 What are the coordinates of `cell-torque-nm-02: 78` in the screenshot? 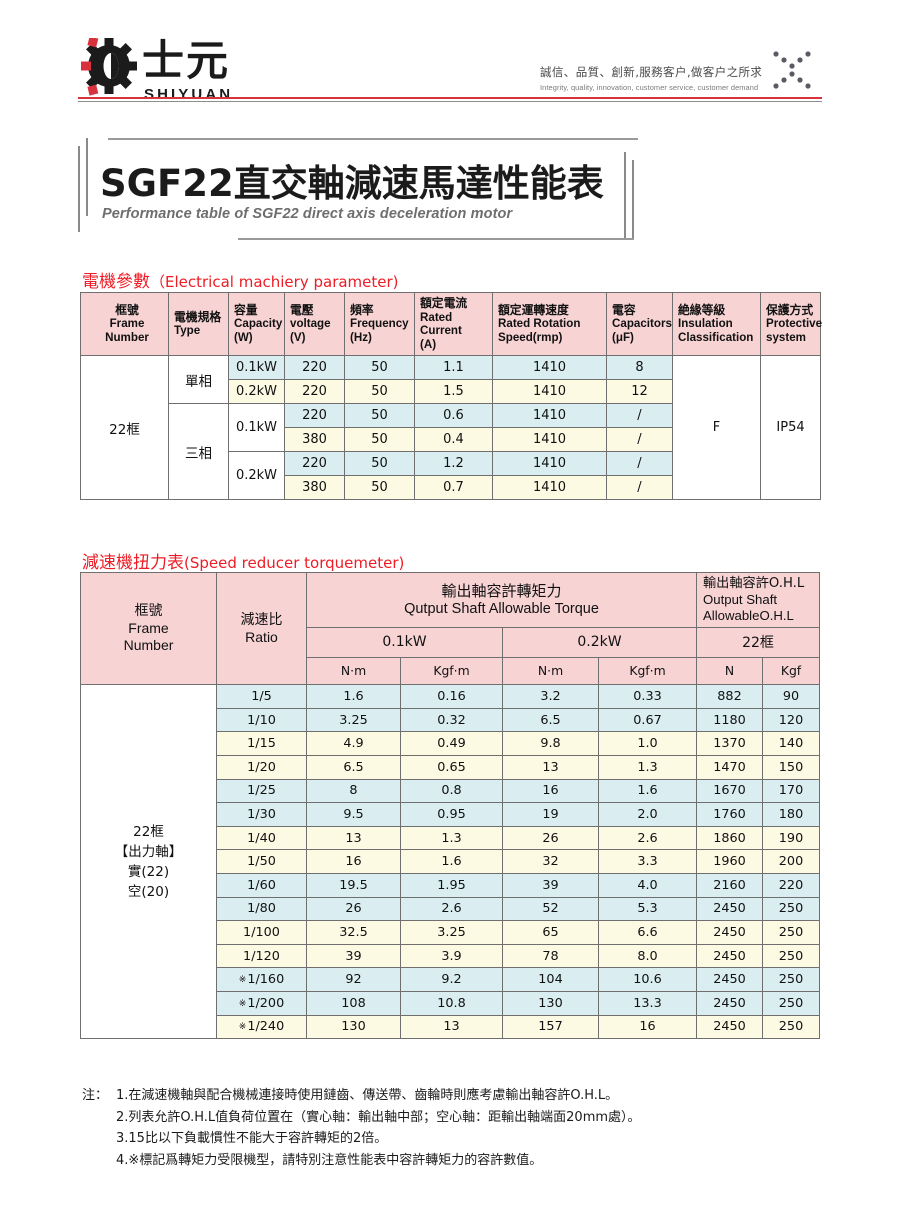 It's located at (550, 956).